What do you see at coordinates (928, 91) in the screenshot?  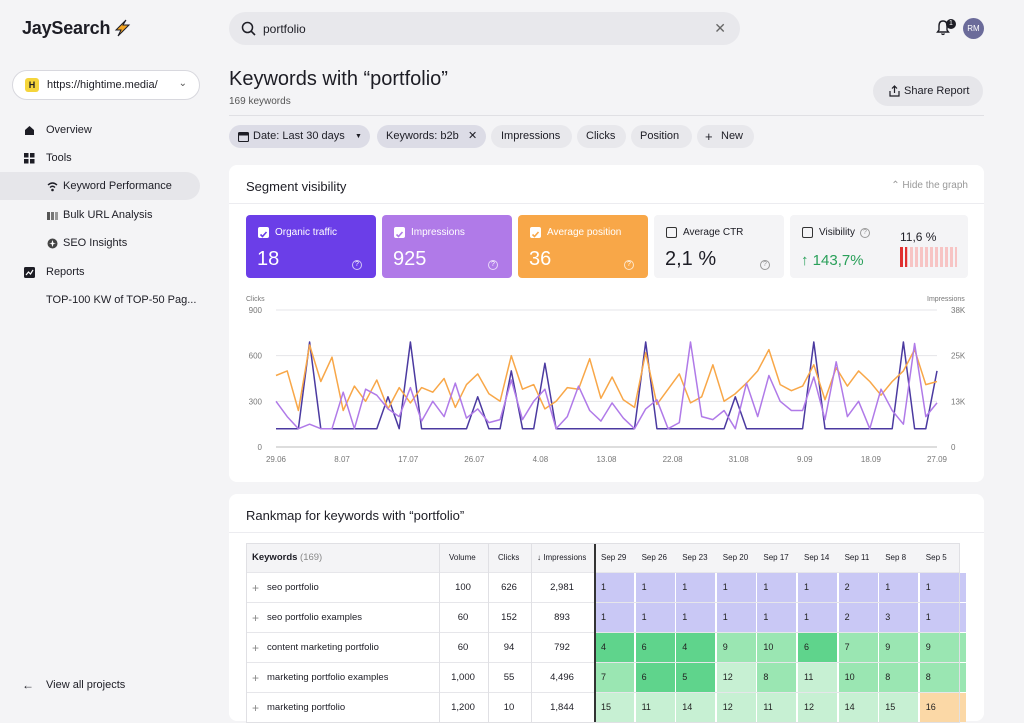 I see `share-report-button: Share Report` at bounding box center [928, 91].